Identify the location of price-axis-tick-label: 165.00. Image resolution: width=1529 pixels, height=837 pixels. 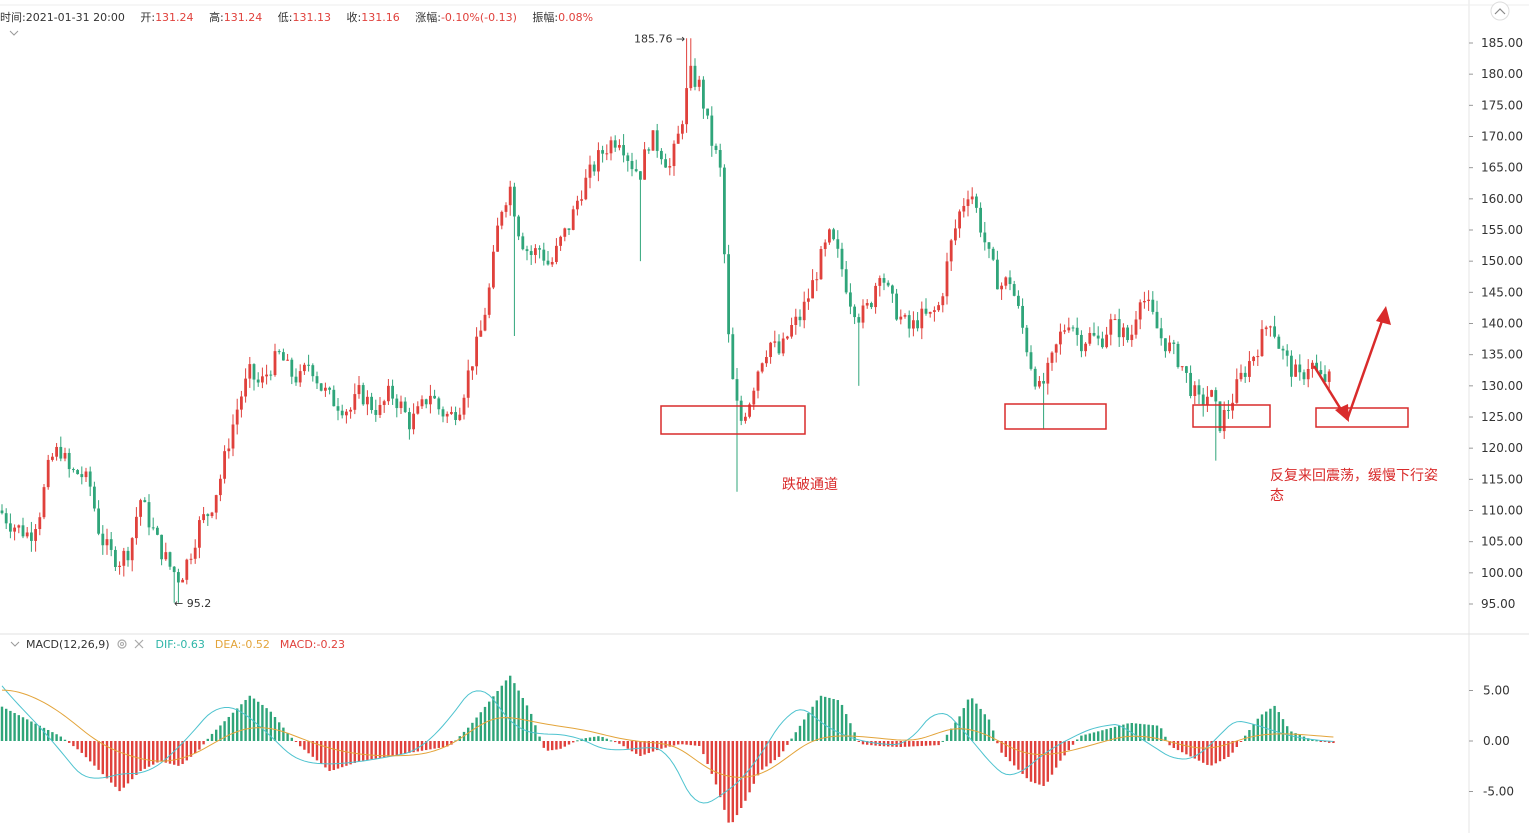
(1502, 168).